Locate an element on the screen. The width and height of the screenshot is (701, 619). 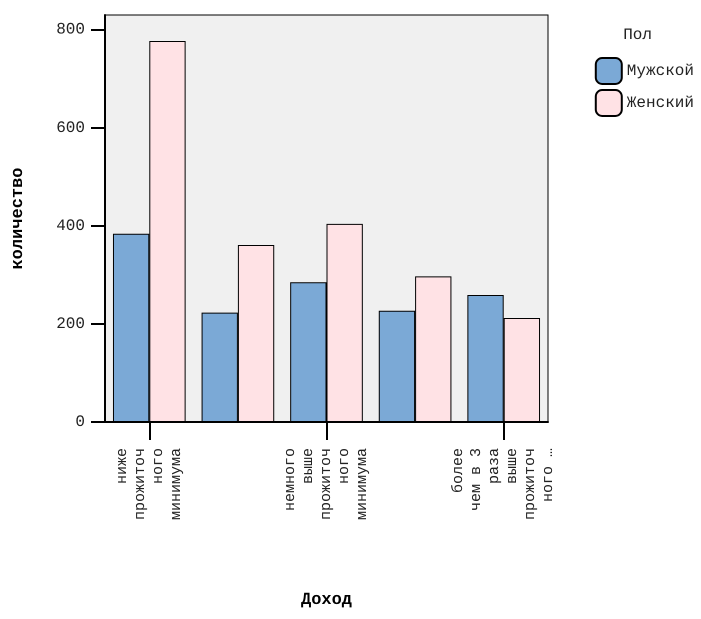
x-tick-label: ниже прожиточ ного минимума is located at coordinates (149, 484).